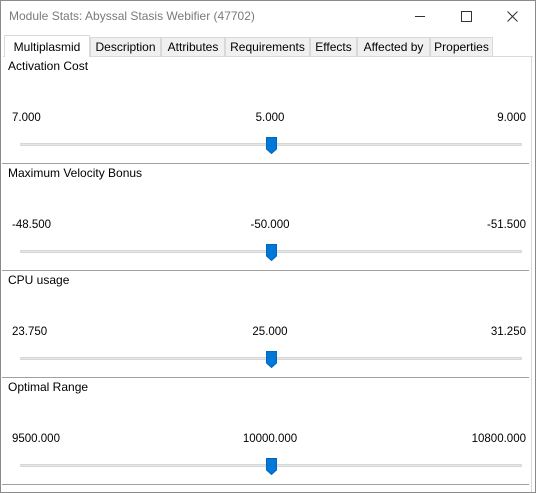  I want to click on tab-properties: Properties, so click(461, 46).